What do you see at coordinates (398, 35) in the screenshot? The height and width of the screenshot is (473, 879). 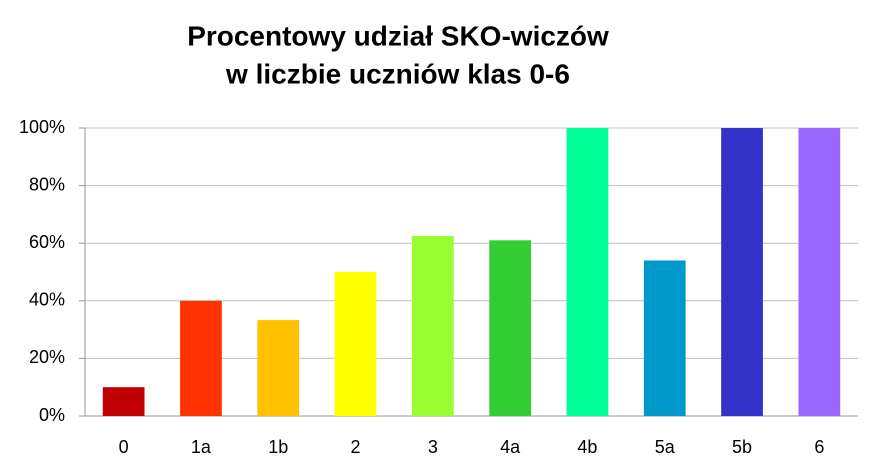 I see `chart-title: Procentowy udział SKO-wiczów` at bounding box center [398, 35].